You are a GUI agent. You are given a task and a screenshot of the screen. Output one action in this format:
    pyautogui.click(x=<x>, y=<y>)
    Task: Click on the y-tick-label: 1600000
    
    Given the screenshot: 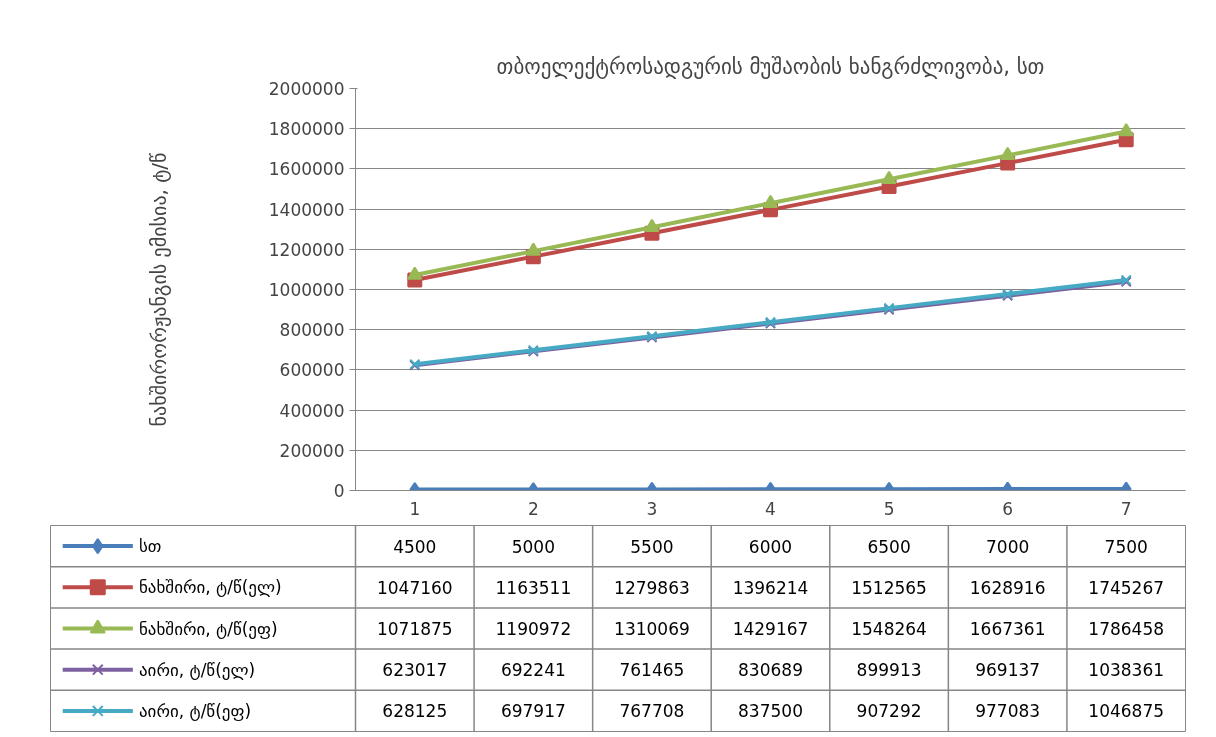 What is the action you would take?
    pyautogui.click(x=306, y=169)
    